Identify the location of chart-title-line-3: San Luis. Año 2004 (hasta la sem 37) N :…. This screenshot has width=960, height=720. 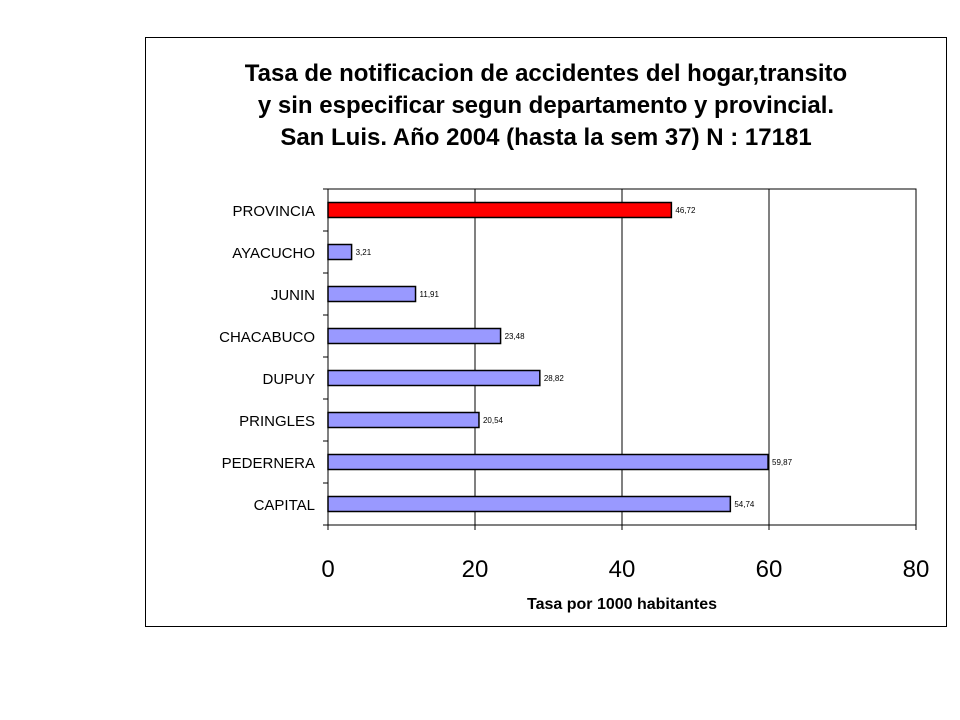
(546, 137).